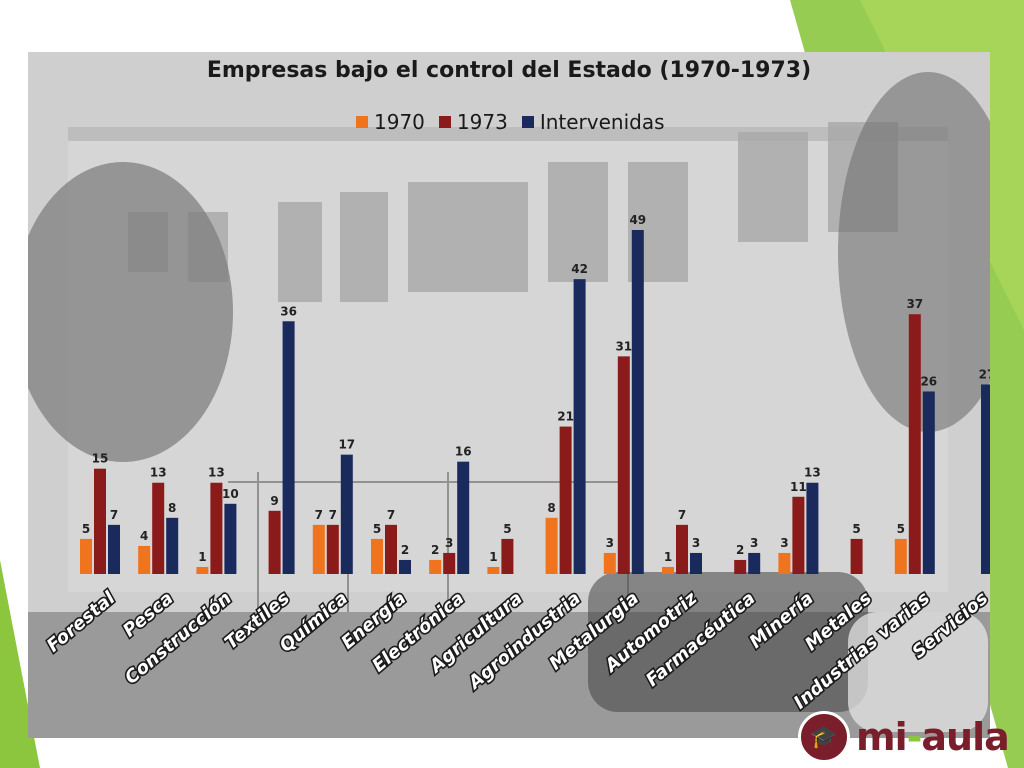 The image size is (1024, 768). Describe the element at coordinates (202, 570) in the screenshot. I see `bar-construccion-1970` at that location.